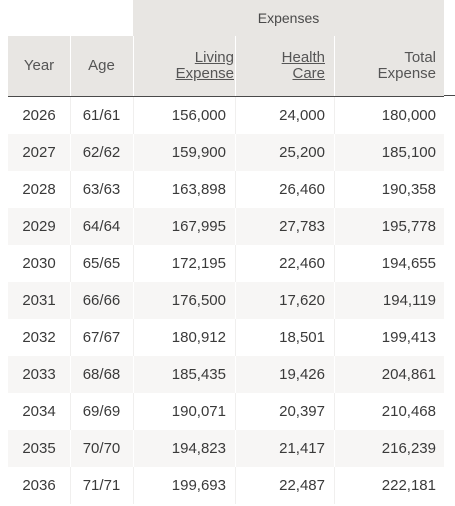 Image resolution: width=455 pixels, height=506 pixels. What do you see at coordinates (39, 337) in the screenshot?
I see `year-cell: 2032` at bounding box center [39, 337].